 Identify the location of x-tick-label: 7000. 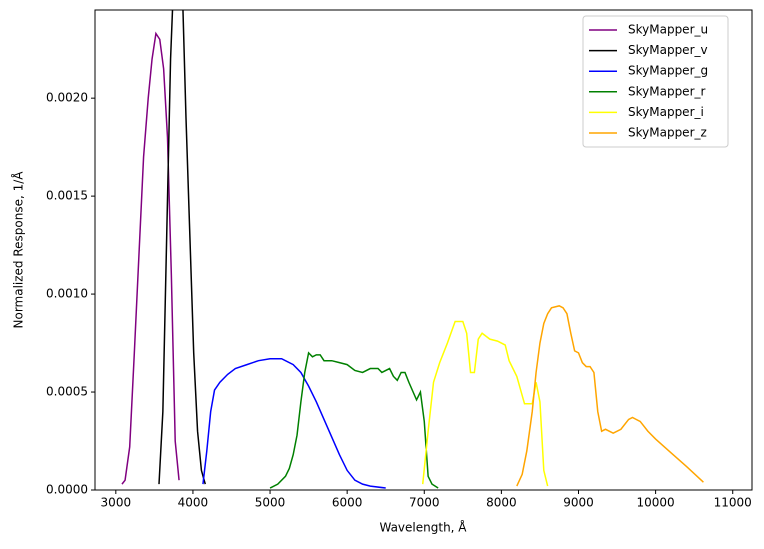
(424, 503).